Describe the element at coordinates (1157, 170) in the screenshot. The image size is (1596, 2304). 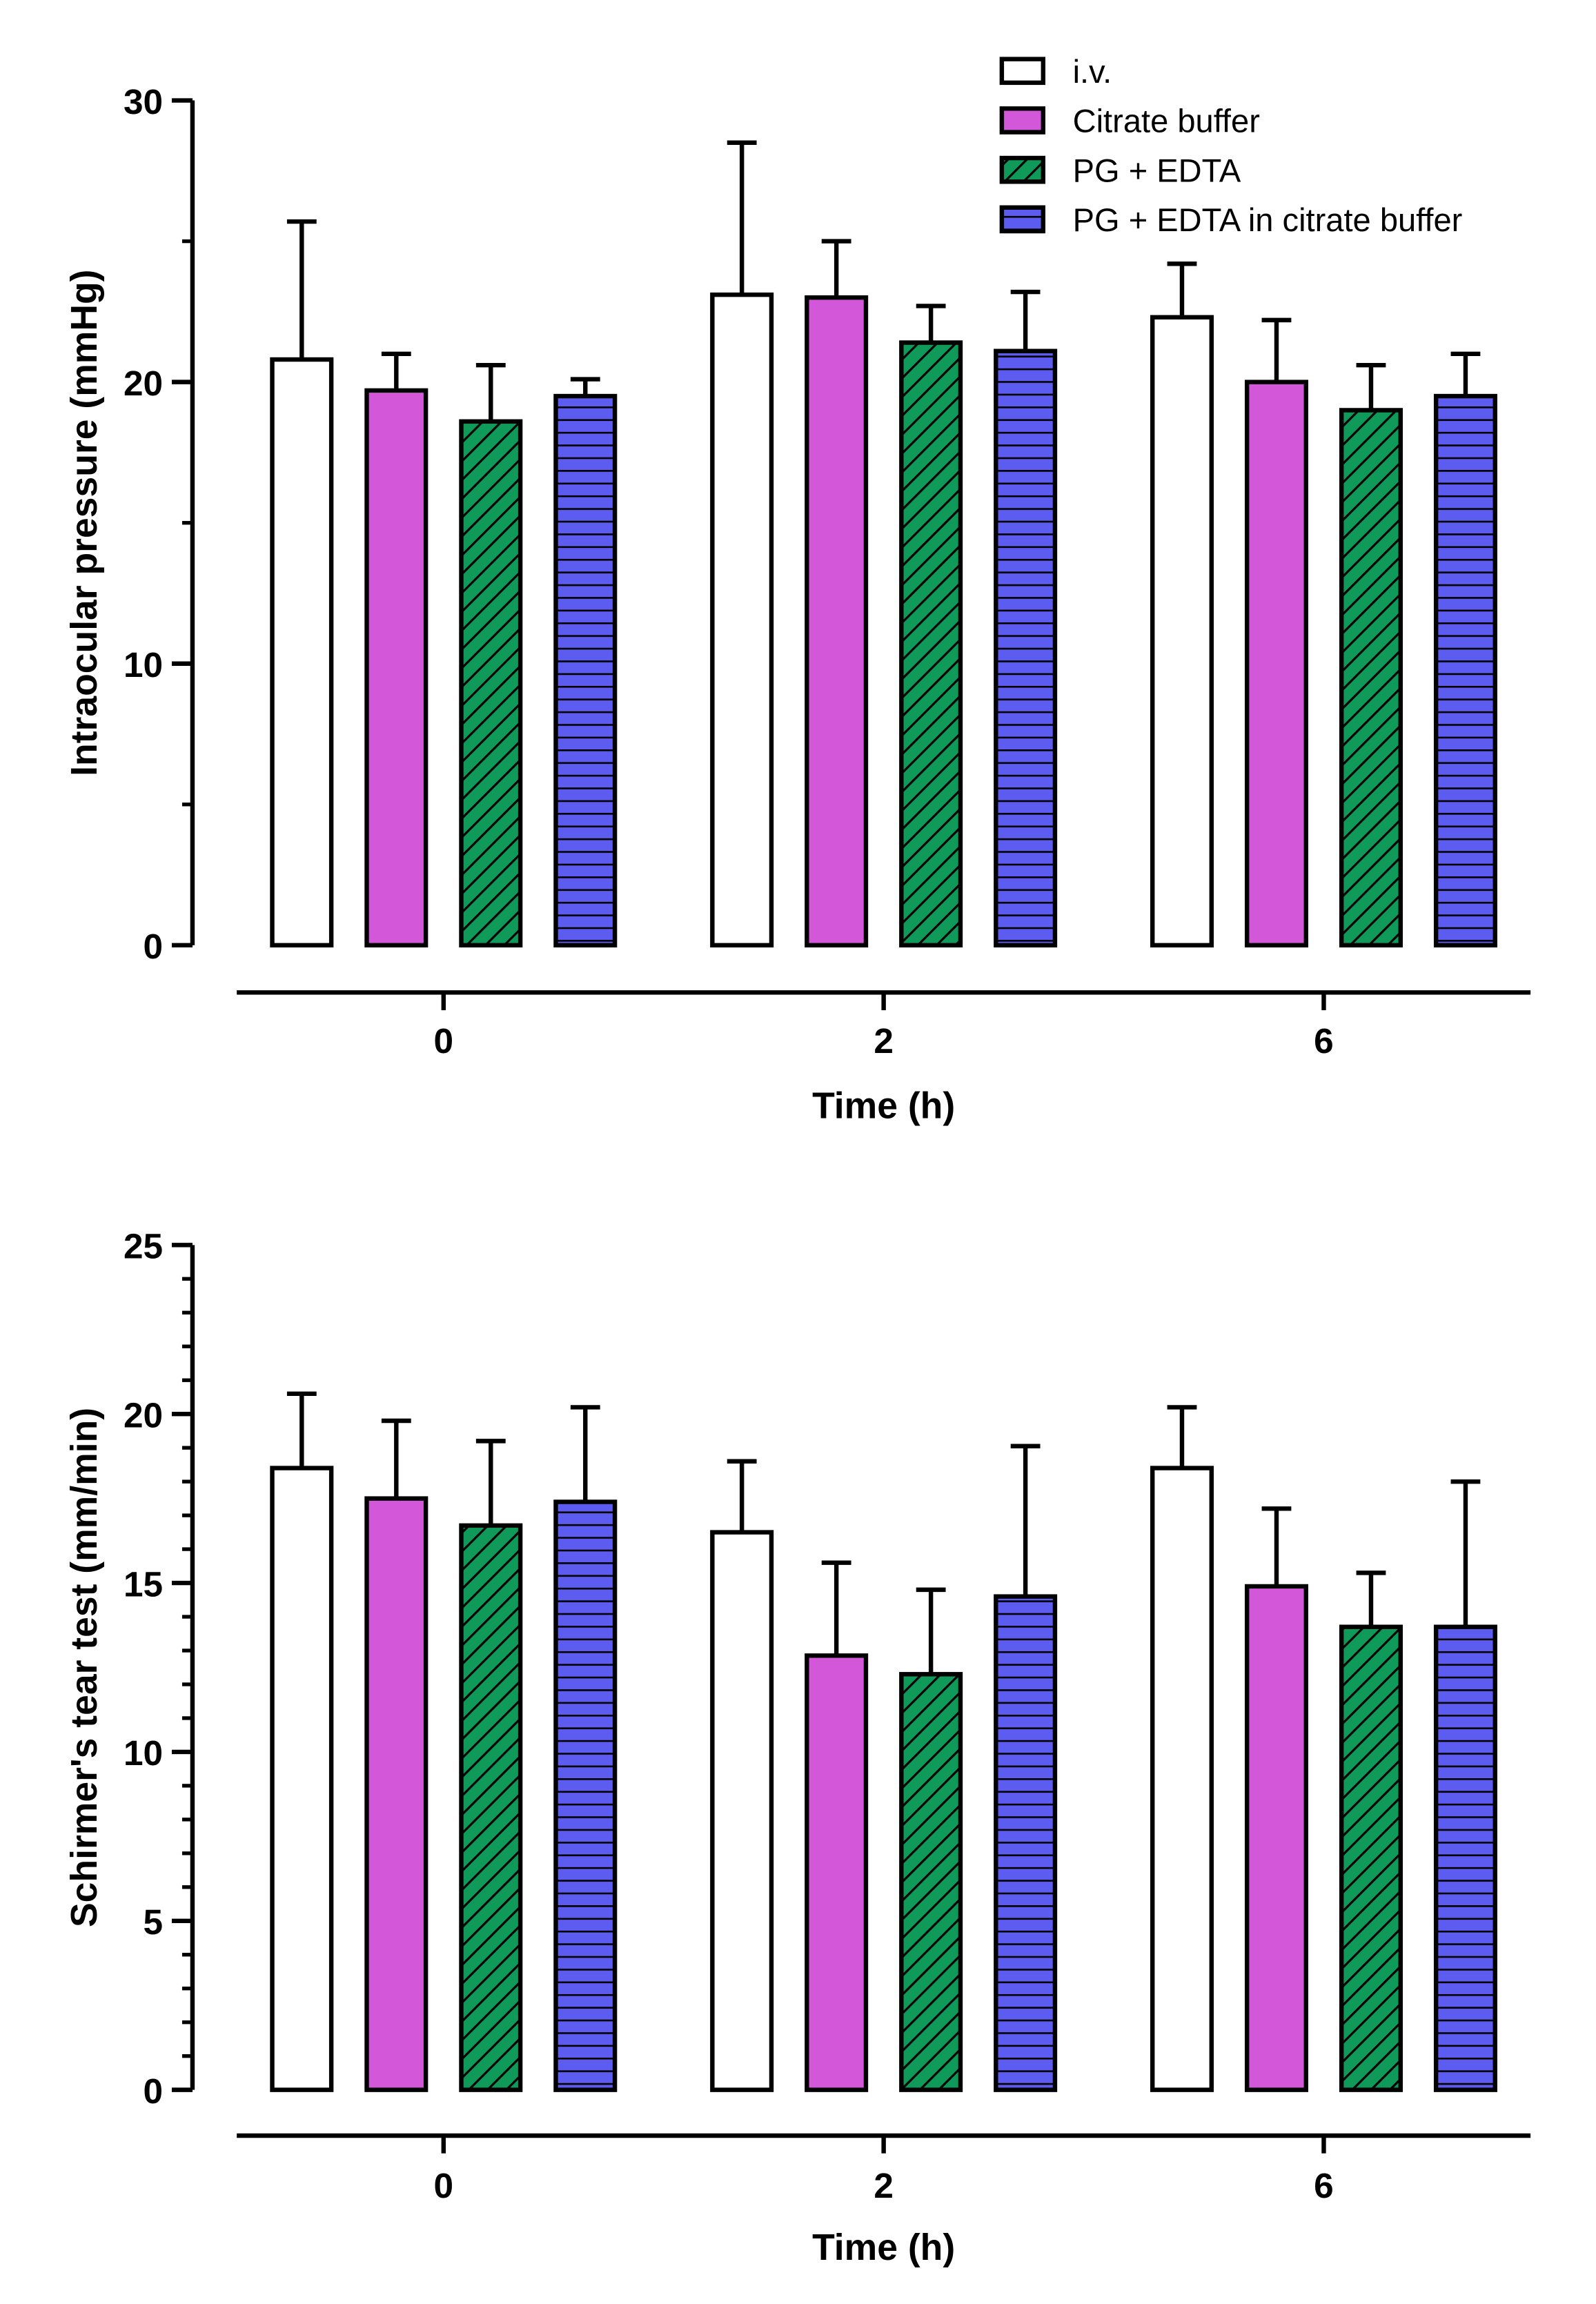
I see `legend-label: PG + EDTA` at that location.